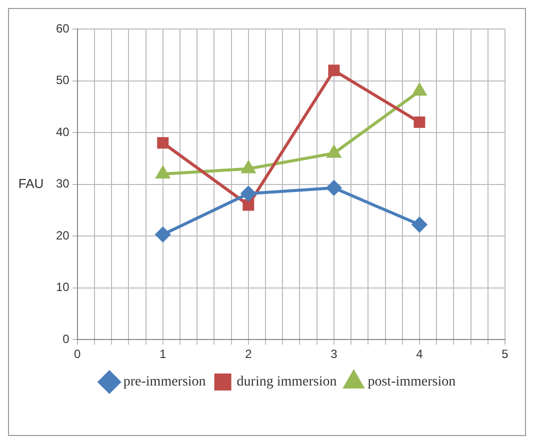 This screenshot has width=534, height=445. What do you see at coordinates (334, 354) in the screenshot?
I see `x-tick-label: 3` at bounding box center [334, 354].